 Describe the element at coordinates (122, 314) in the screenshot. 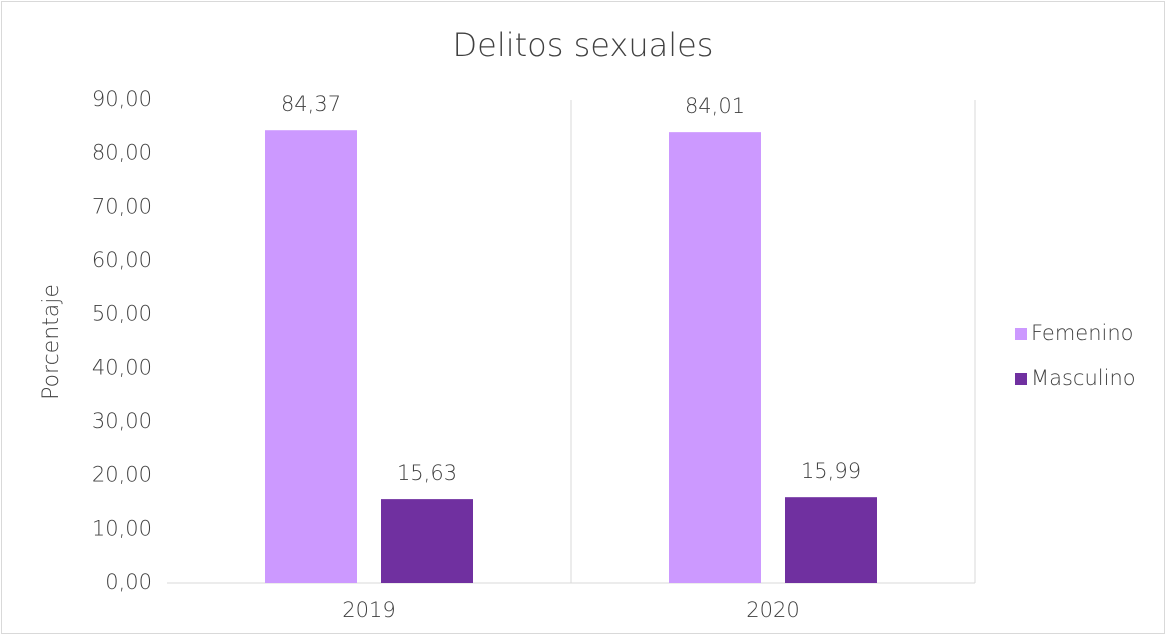

I see `y-tick-label: 50,00` at that location.